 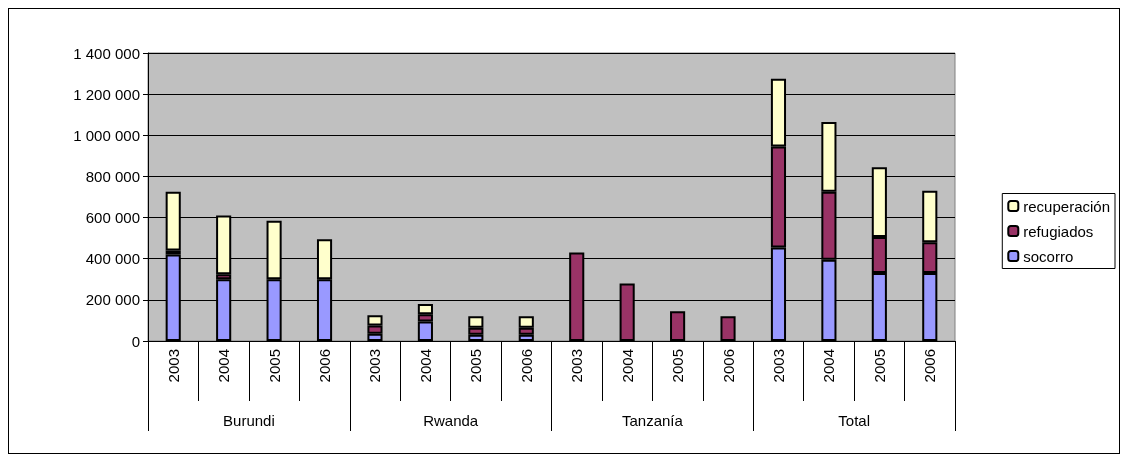 I want to click on y-tick-label: 600 000, so click(x=112, y=218).